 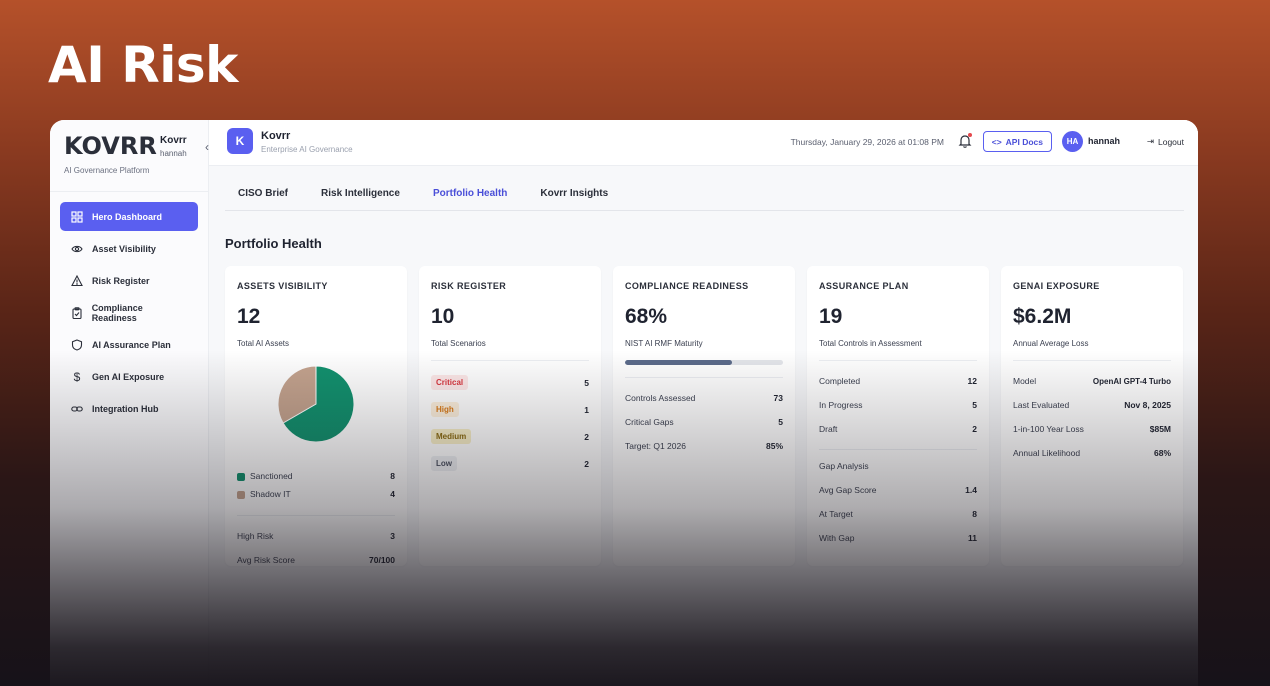 What do you see at coordinates (271, 476) in the screenshot?
I see `legend-label: Sanctioned` at bounding box center [271, 476].